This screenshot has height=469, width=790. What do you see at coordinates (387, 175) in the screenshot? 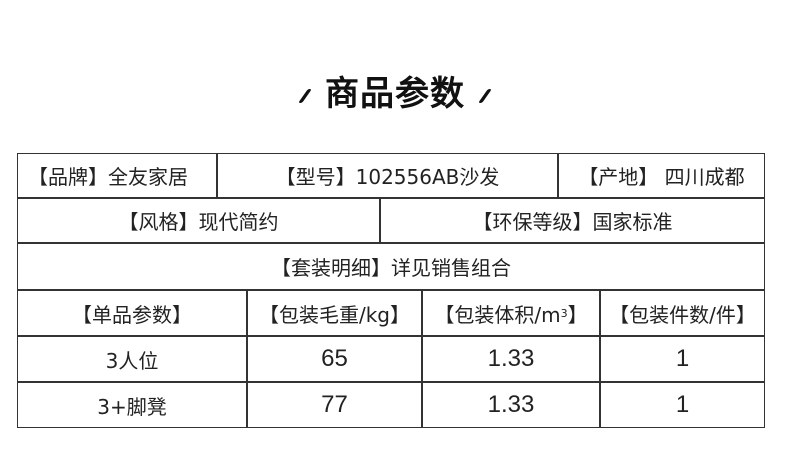
I see `model-cell: 【型号】102556AB沙发` at bounding box center [387, 175].